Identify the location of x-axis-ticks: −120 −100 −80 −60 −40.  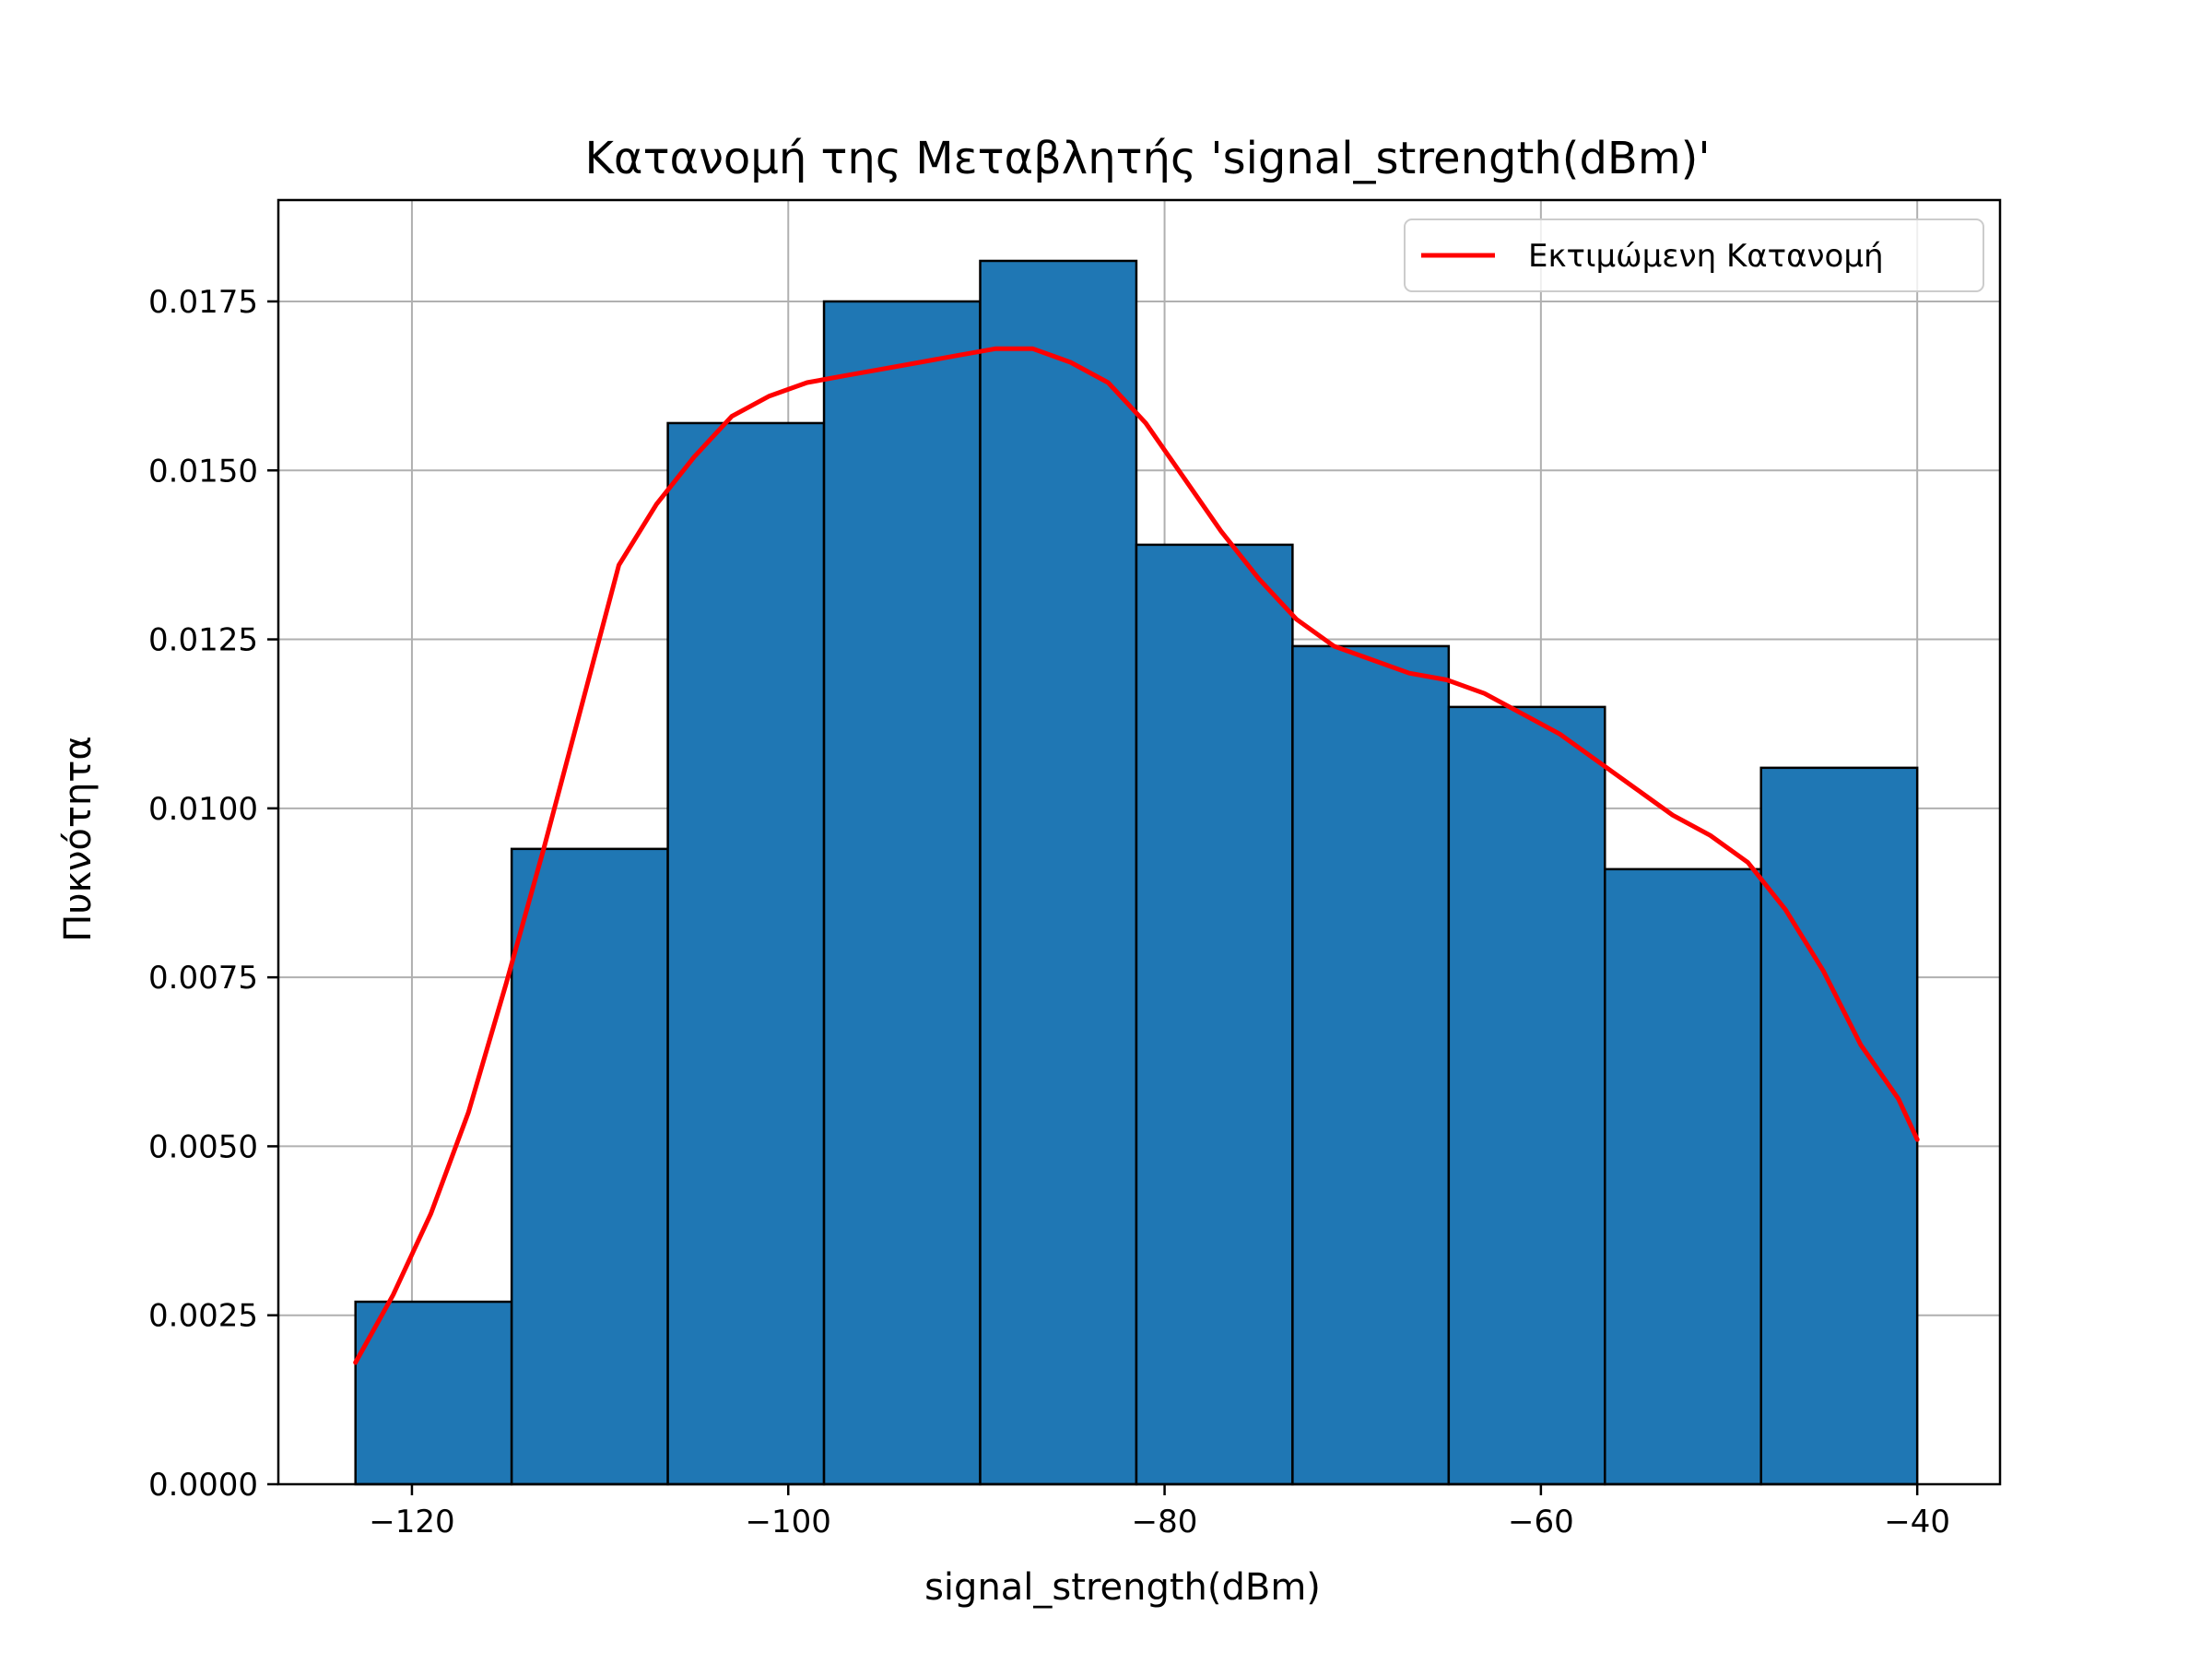
(1159, 1512).